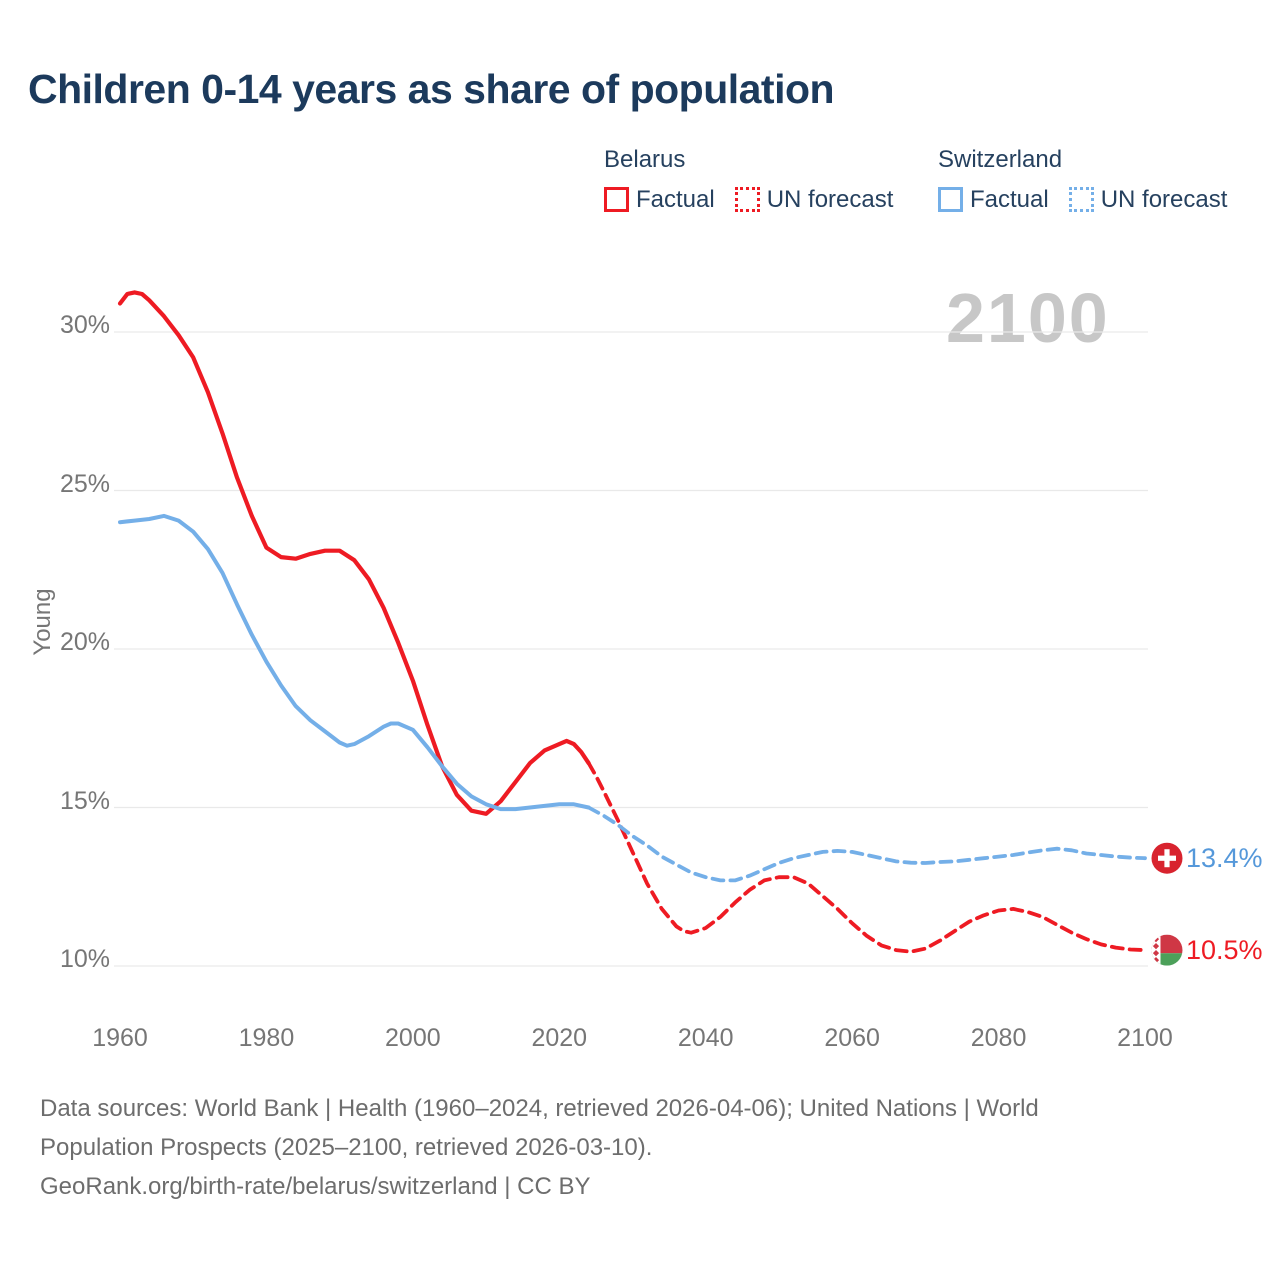 The image size is (1280, 1280). I want to click on legend-item-belarus-factual: Factual, so click(659, 199).